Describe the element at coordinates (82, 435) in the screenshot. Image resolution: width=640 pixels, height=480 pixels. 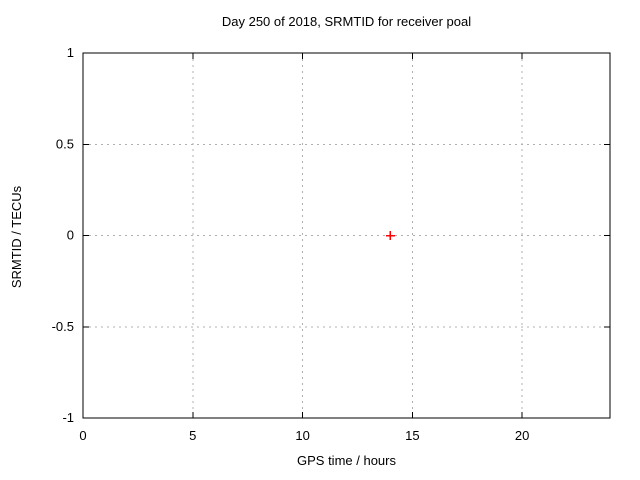
I see `x-tick-label: 0` at that location.